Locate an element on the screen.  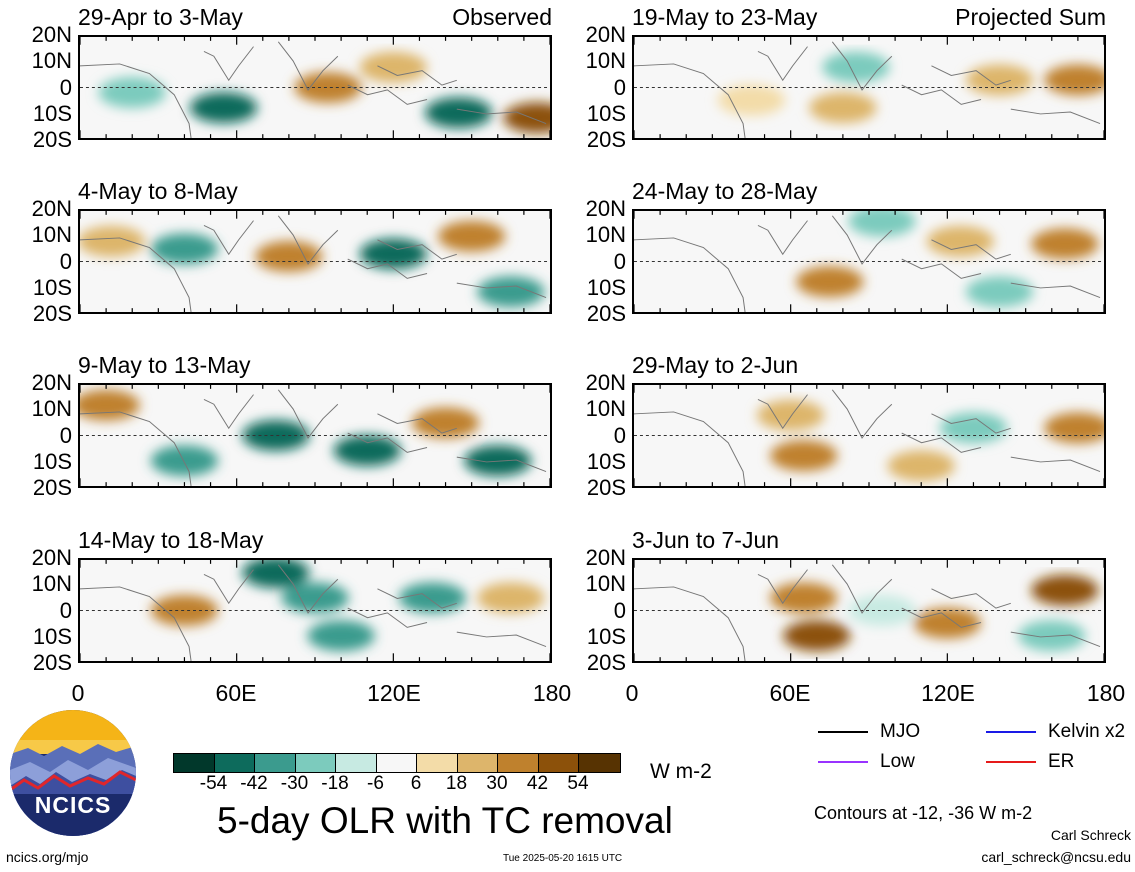
legend-low-label: Low is located at coordinates (897, 761).